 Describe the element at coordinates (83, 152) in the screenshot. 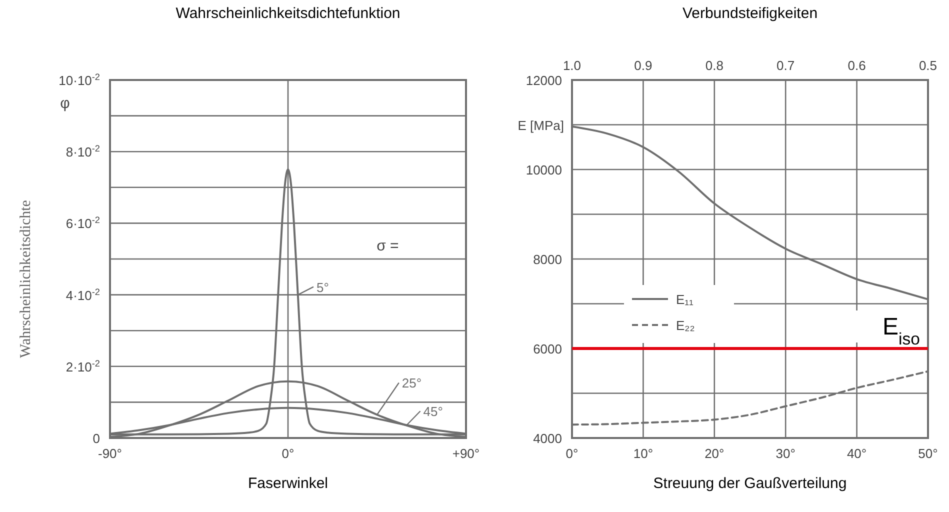

I see `y-tick-label: 8·10$^{-2}$` at that location.